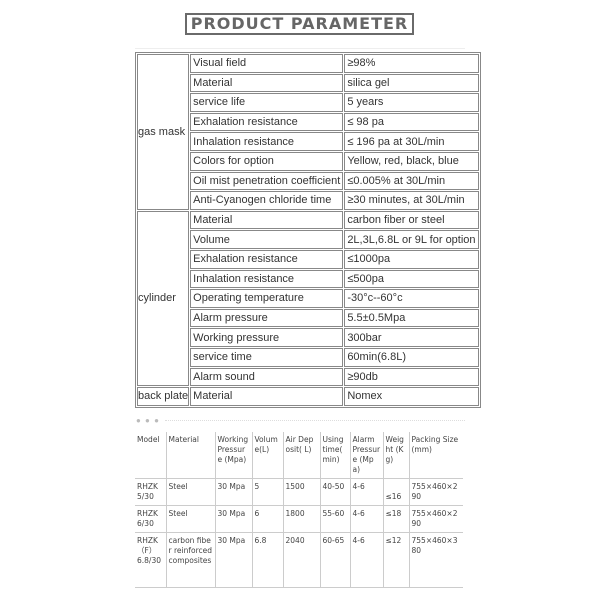 The width and height of the screenshot is (600, 600). I want to click on table-cell: 6, so click(267, 519).